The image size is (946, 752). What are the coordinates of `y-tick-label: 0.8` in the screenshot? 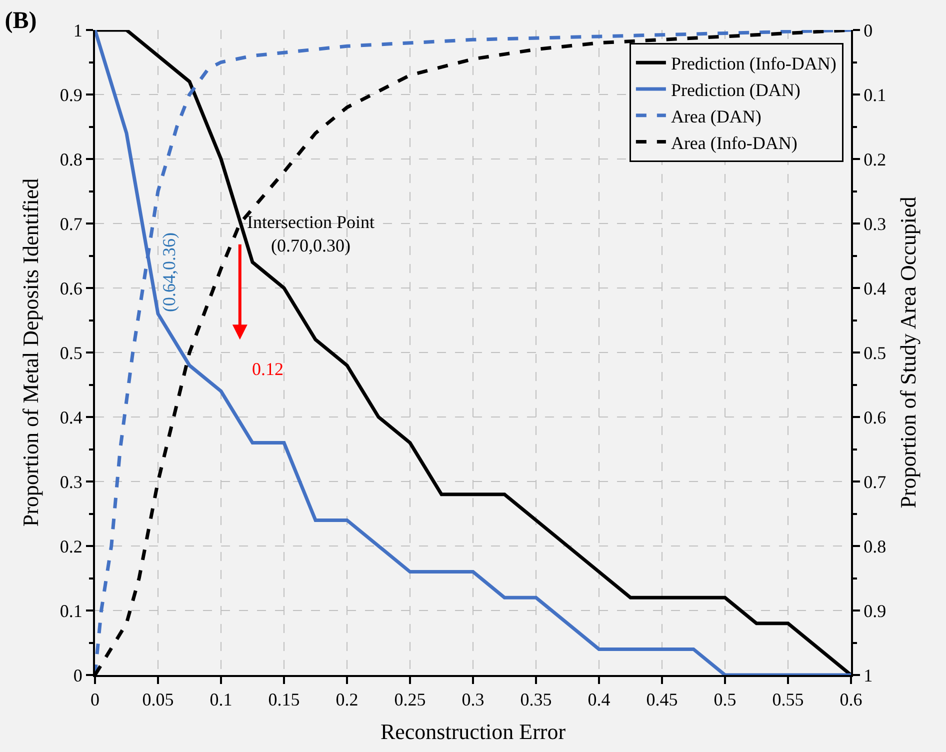 It's located at (71, 159).